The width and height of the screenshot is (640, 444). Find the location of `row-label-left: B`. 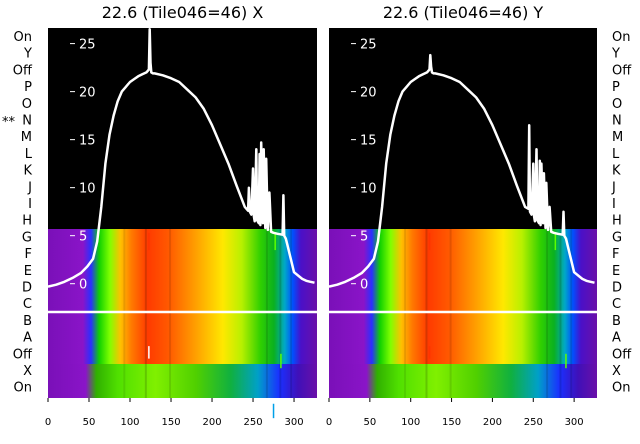

row-label-left: B is located at coordinates (27, 321).